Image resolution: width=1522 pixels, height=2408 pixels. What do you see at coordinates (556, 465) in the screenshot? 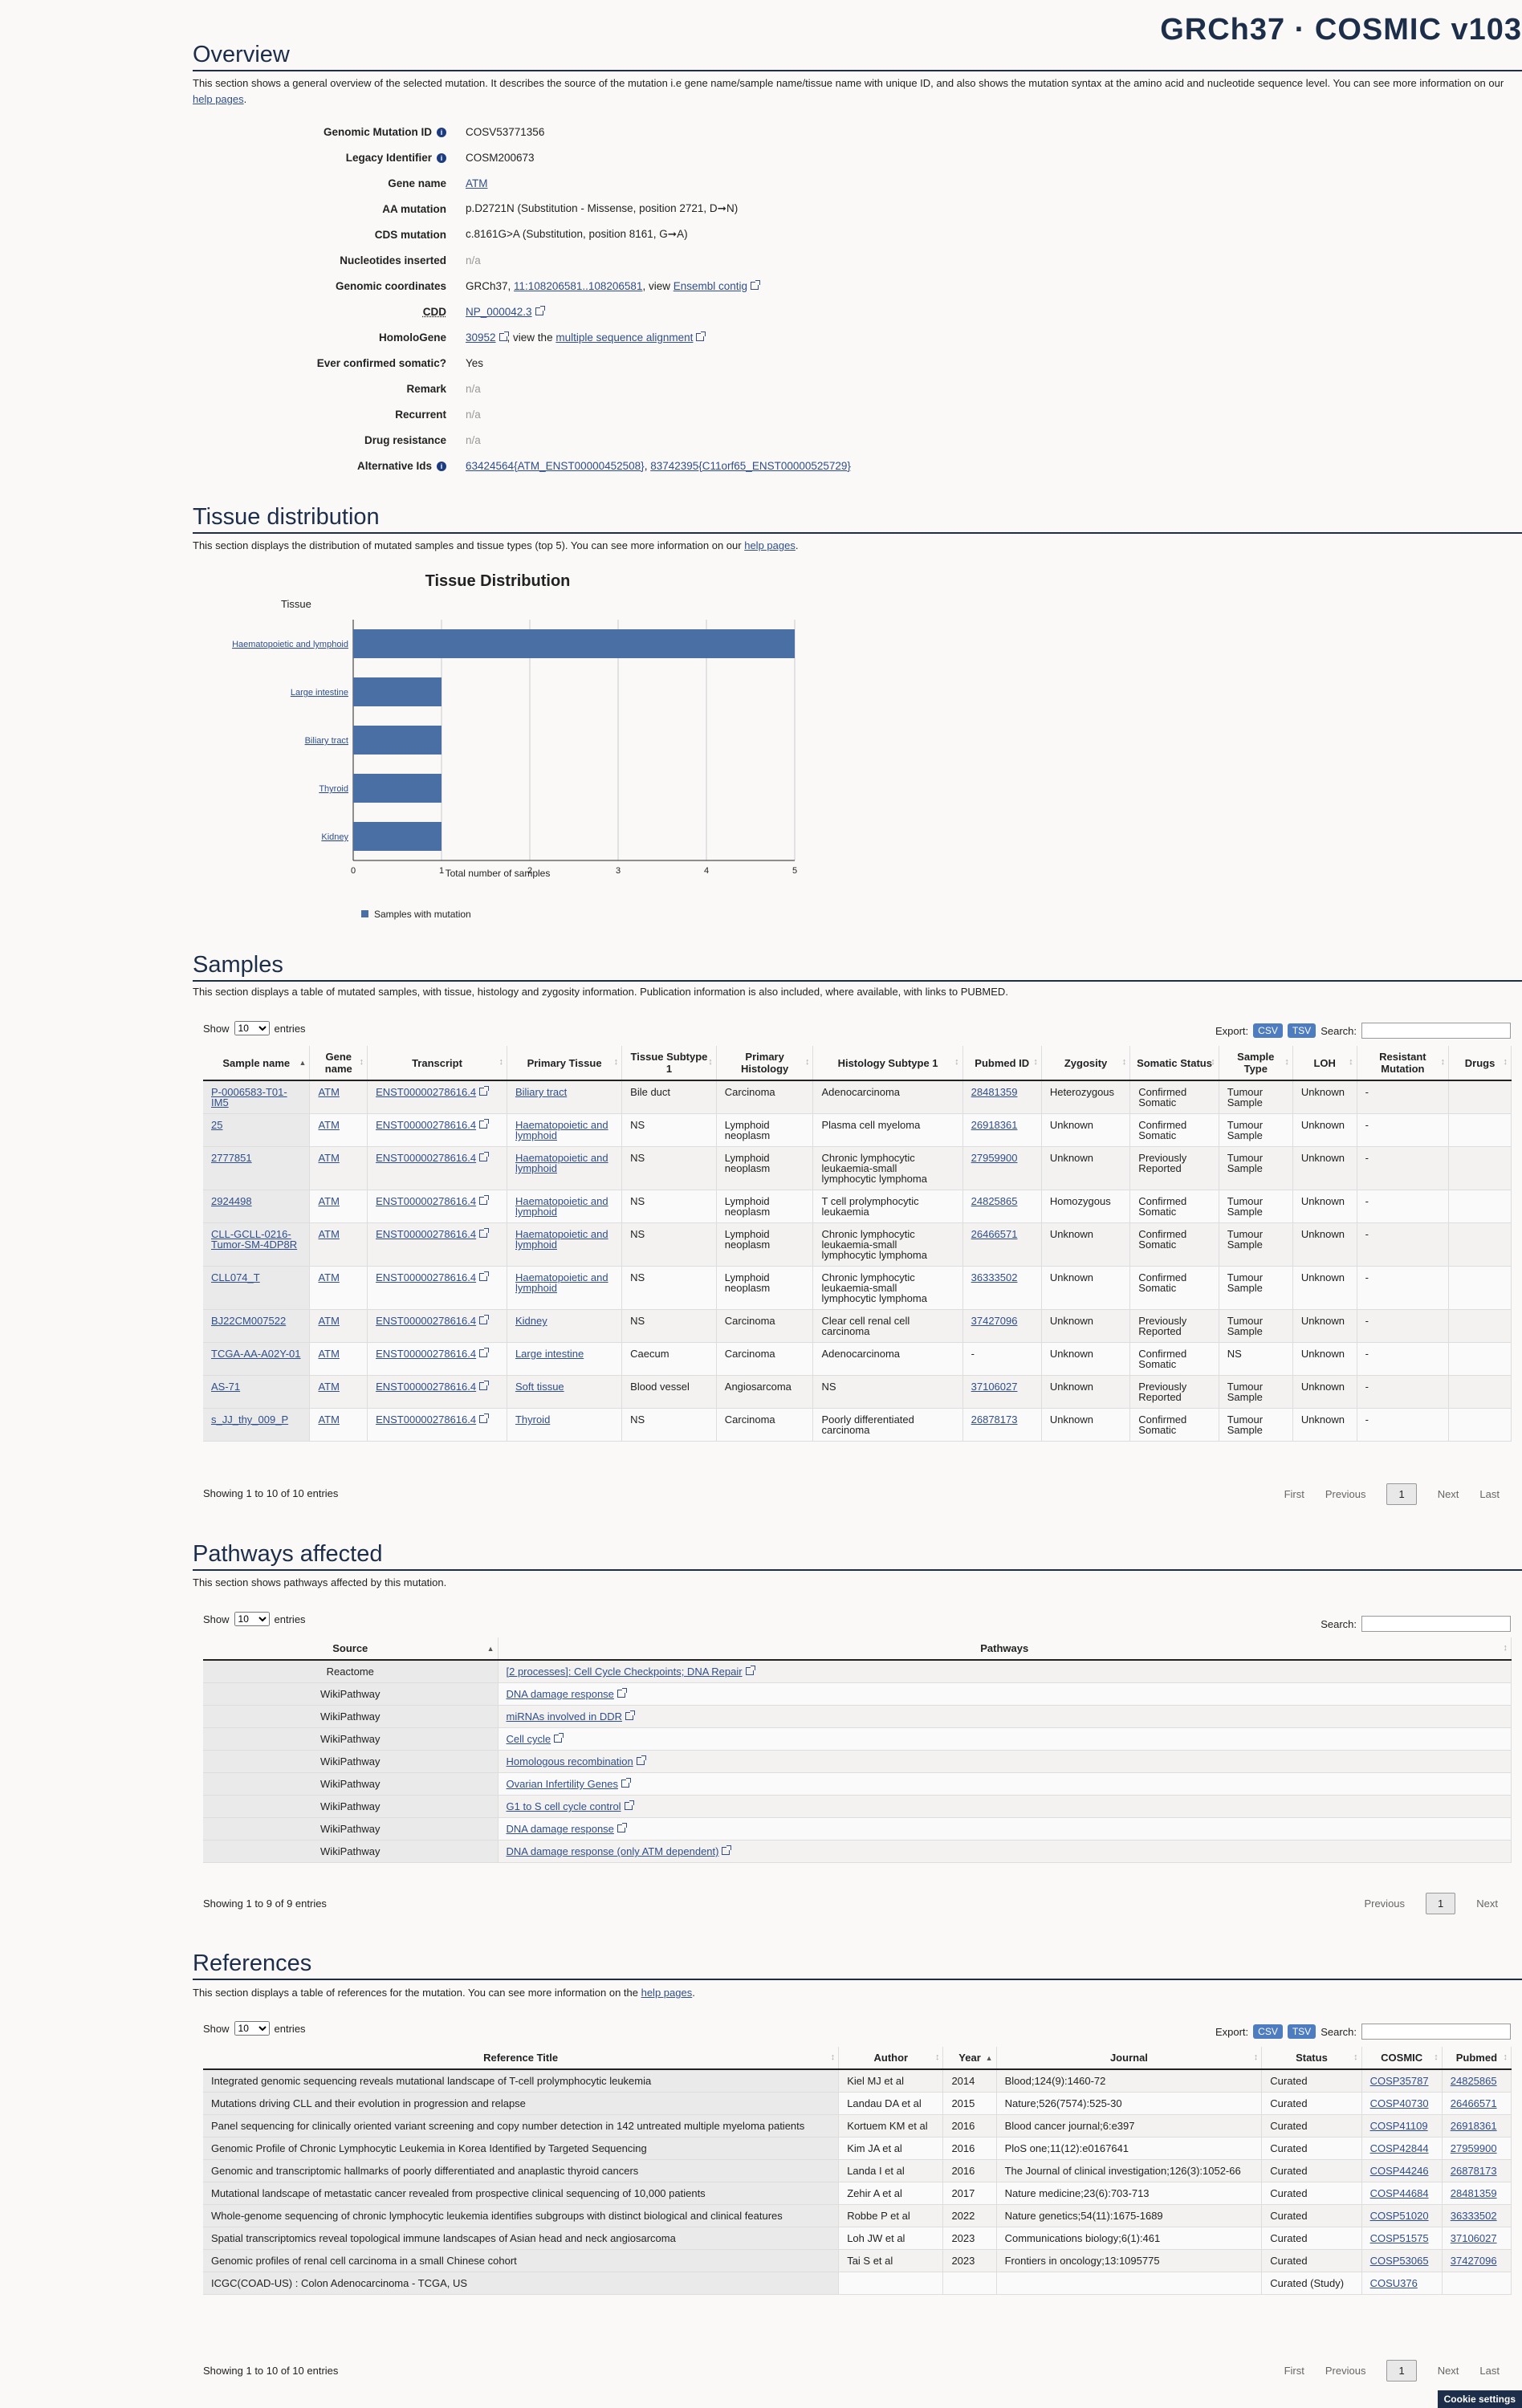
I see `alternative-id-link: 63424564{ATM_ENST00000452508}` at bounding box center [556, 465].